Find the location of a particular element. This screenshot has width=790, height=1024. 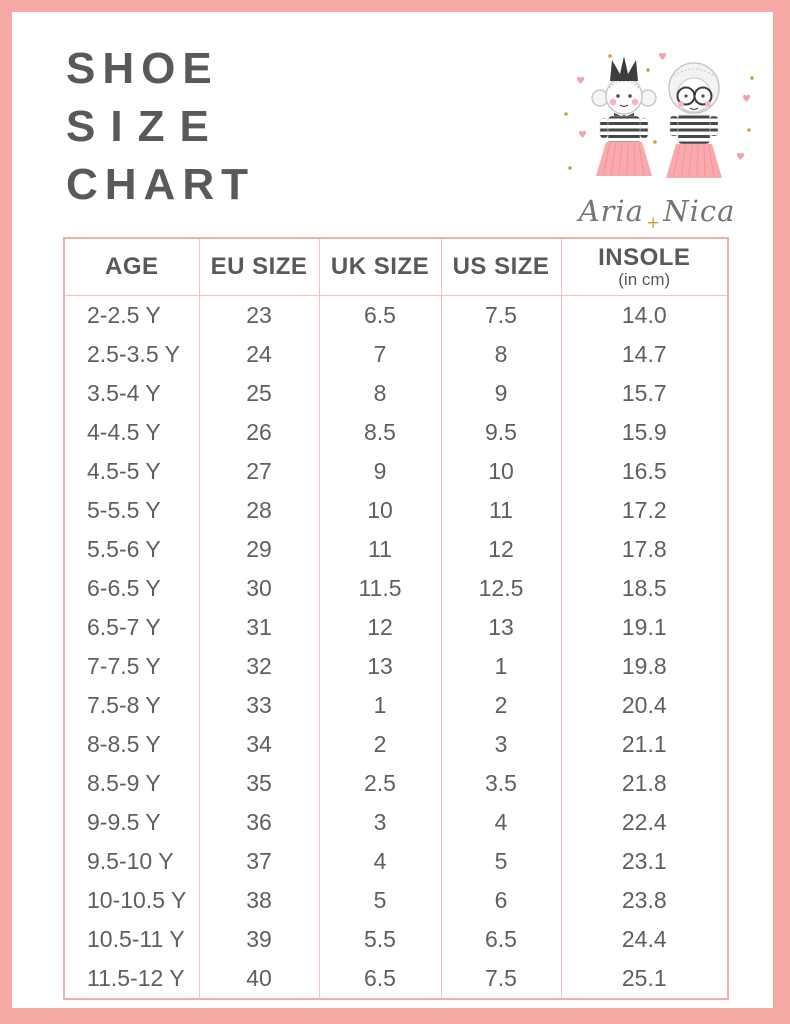

cell-age: 10-10.5 Y is located at coordinates (131, 900).